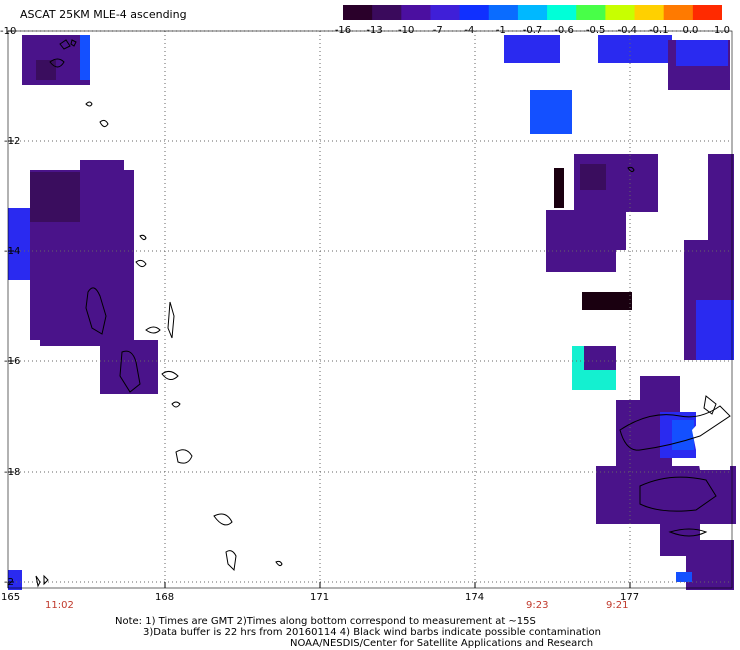 The width and height of the screenshot is (740, 650). Describe the element at coordinates (42, 581) in the screenshot. I see `coastline-southwest` at that location.